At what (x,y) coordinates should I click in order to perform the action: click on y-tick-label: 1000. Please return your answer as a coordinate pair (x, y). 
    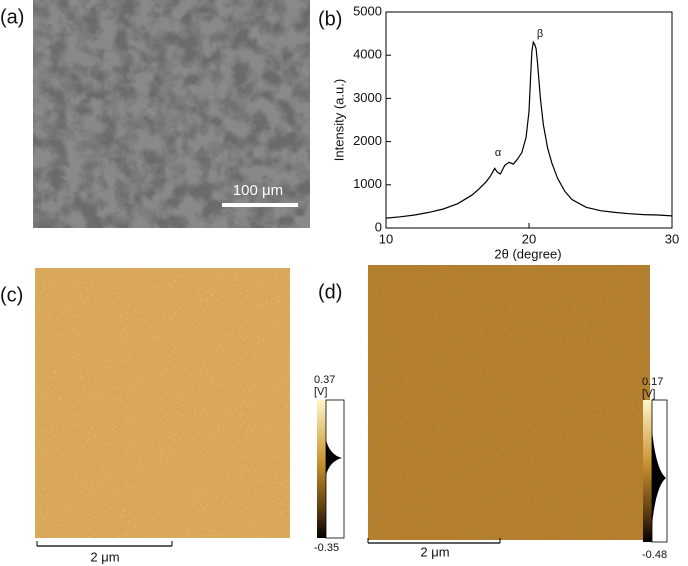
    Looking at the image, I should click on (367, 183).